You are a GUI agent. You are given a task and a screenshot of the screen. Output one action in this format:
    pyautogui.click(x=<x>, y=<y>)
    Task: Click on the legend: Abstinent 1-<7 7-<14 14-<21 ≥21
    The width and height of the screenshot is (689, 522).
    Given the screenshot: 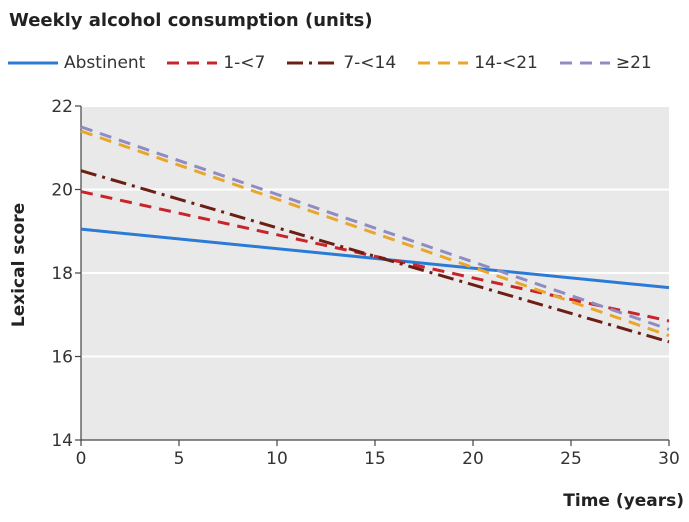 What is the action you would take?
    pyautogui.click(x=341, y=63)
    